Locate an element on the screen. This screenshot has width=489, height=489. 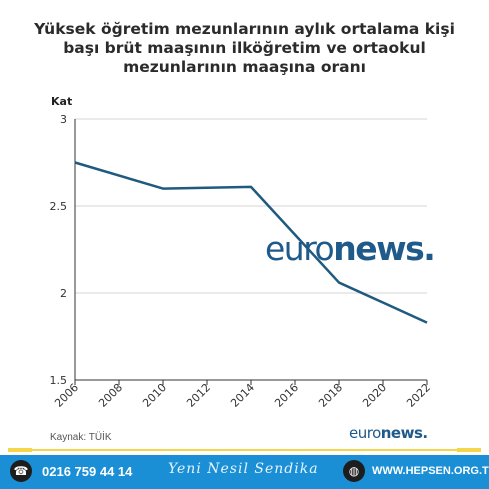
euronews-watermark-logo: euronews. is located at coordinates (350, 248).